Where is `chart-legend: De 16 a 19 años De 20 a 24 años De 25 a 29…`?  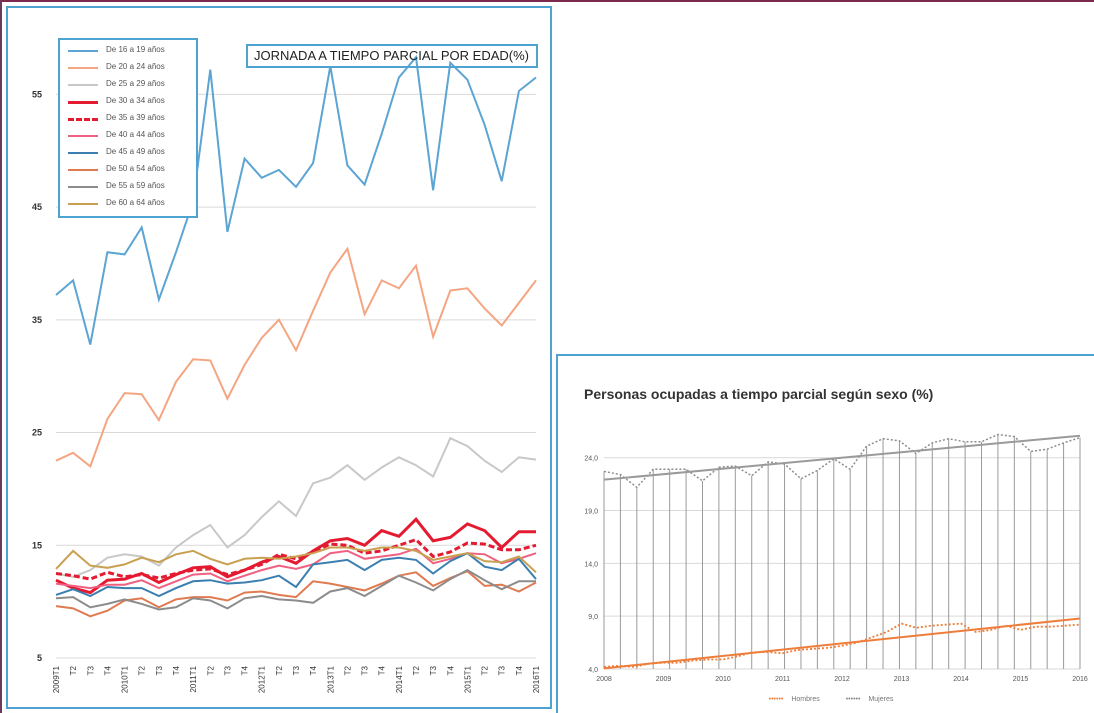 chart-legend: De 16 a 19 años De 20 a 24 años De 25 a 29… is located at coordinates (128, 128).